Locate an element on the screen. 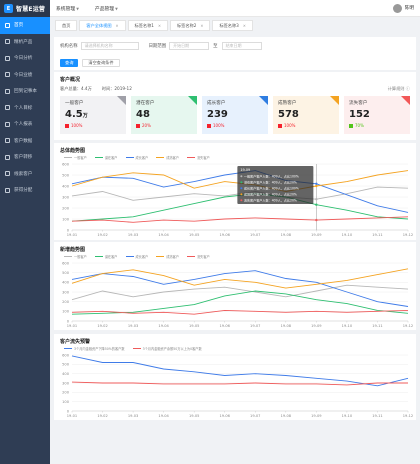 The image size is (420, 464). stat-card: 成长客户 239 100% is located at coordinates (235, 115).